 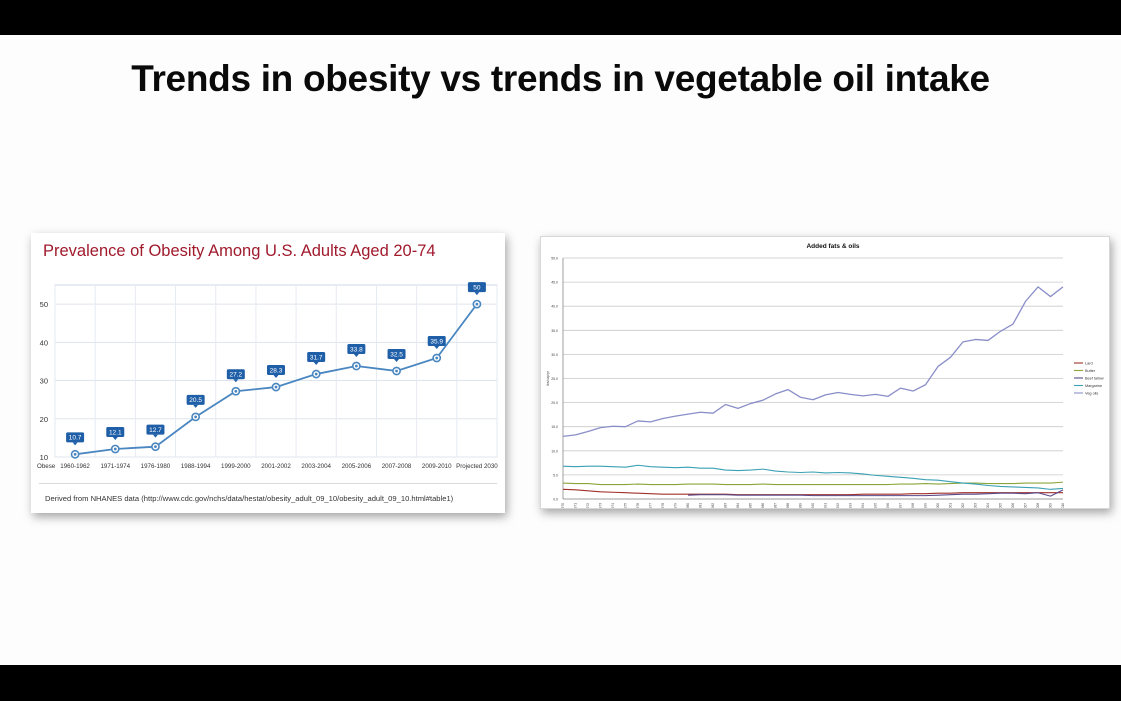 What do you see at coordinates (963, 505) in the screenshot?
I see `x-tick-label: 2002` at bounding box center [963, 505].